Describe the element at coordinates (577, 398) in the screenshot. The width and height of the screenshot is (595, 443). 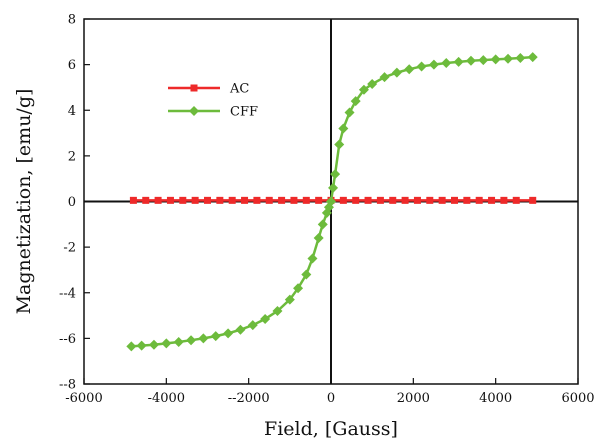
I see `x-tick-label: 6000` at that location.